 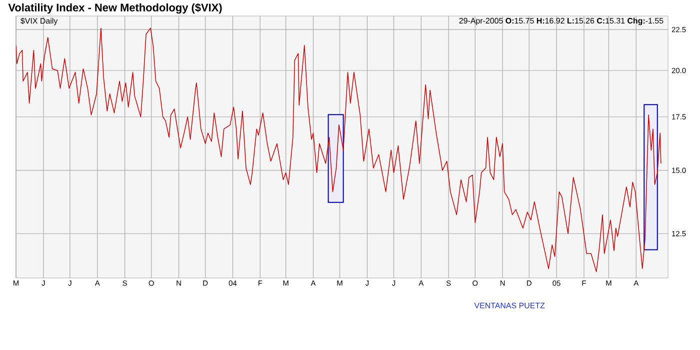 What do you see at coordinates (115, 8) in the screenshot?
I see `chart-title: Volatility Index - New Methodology ($VIX)` at bounding box center [115, 8].